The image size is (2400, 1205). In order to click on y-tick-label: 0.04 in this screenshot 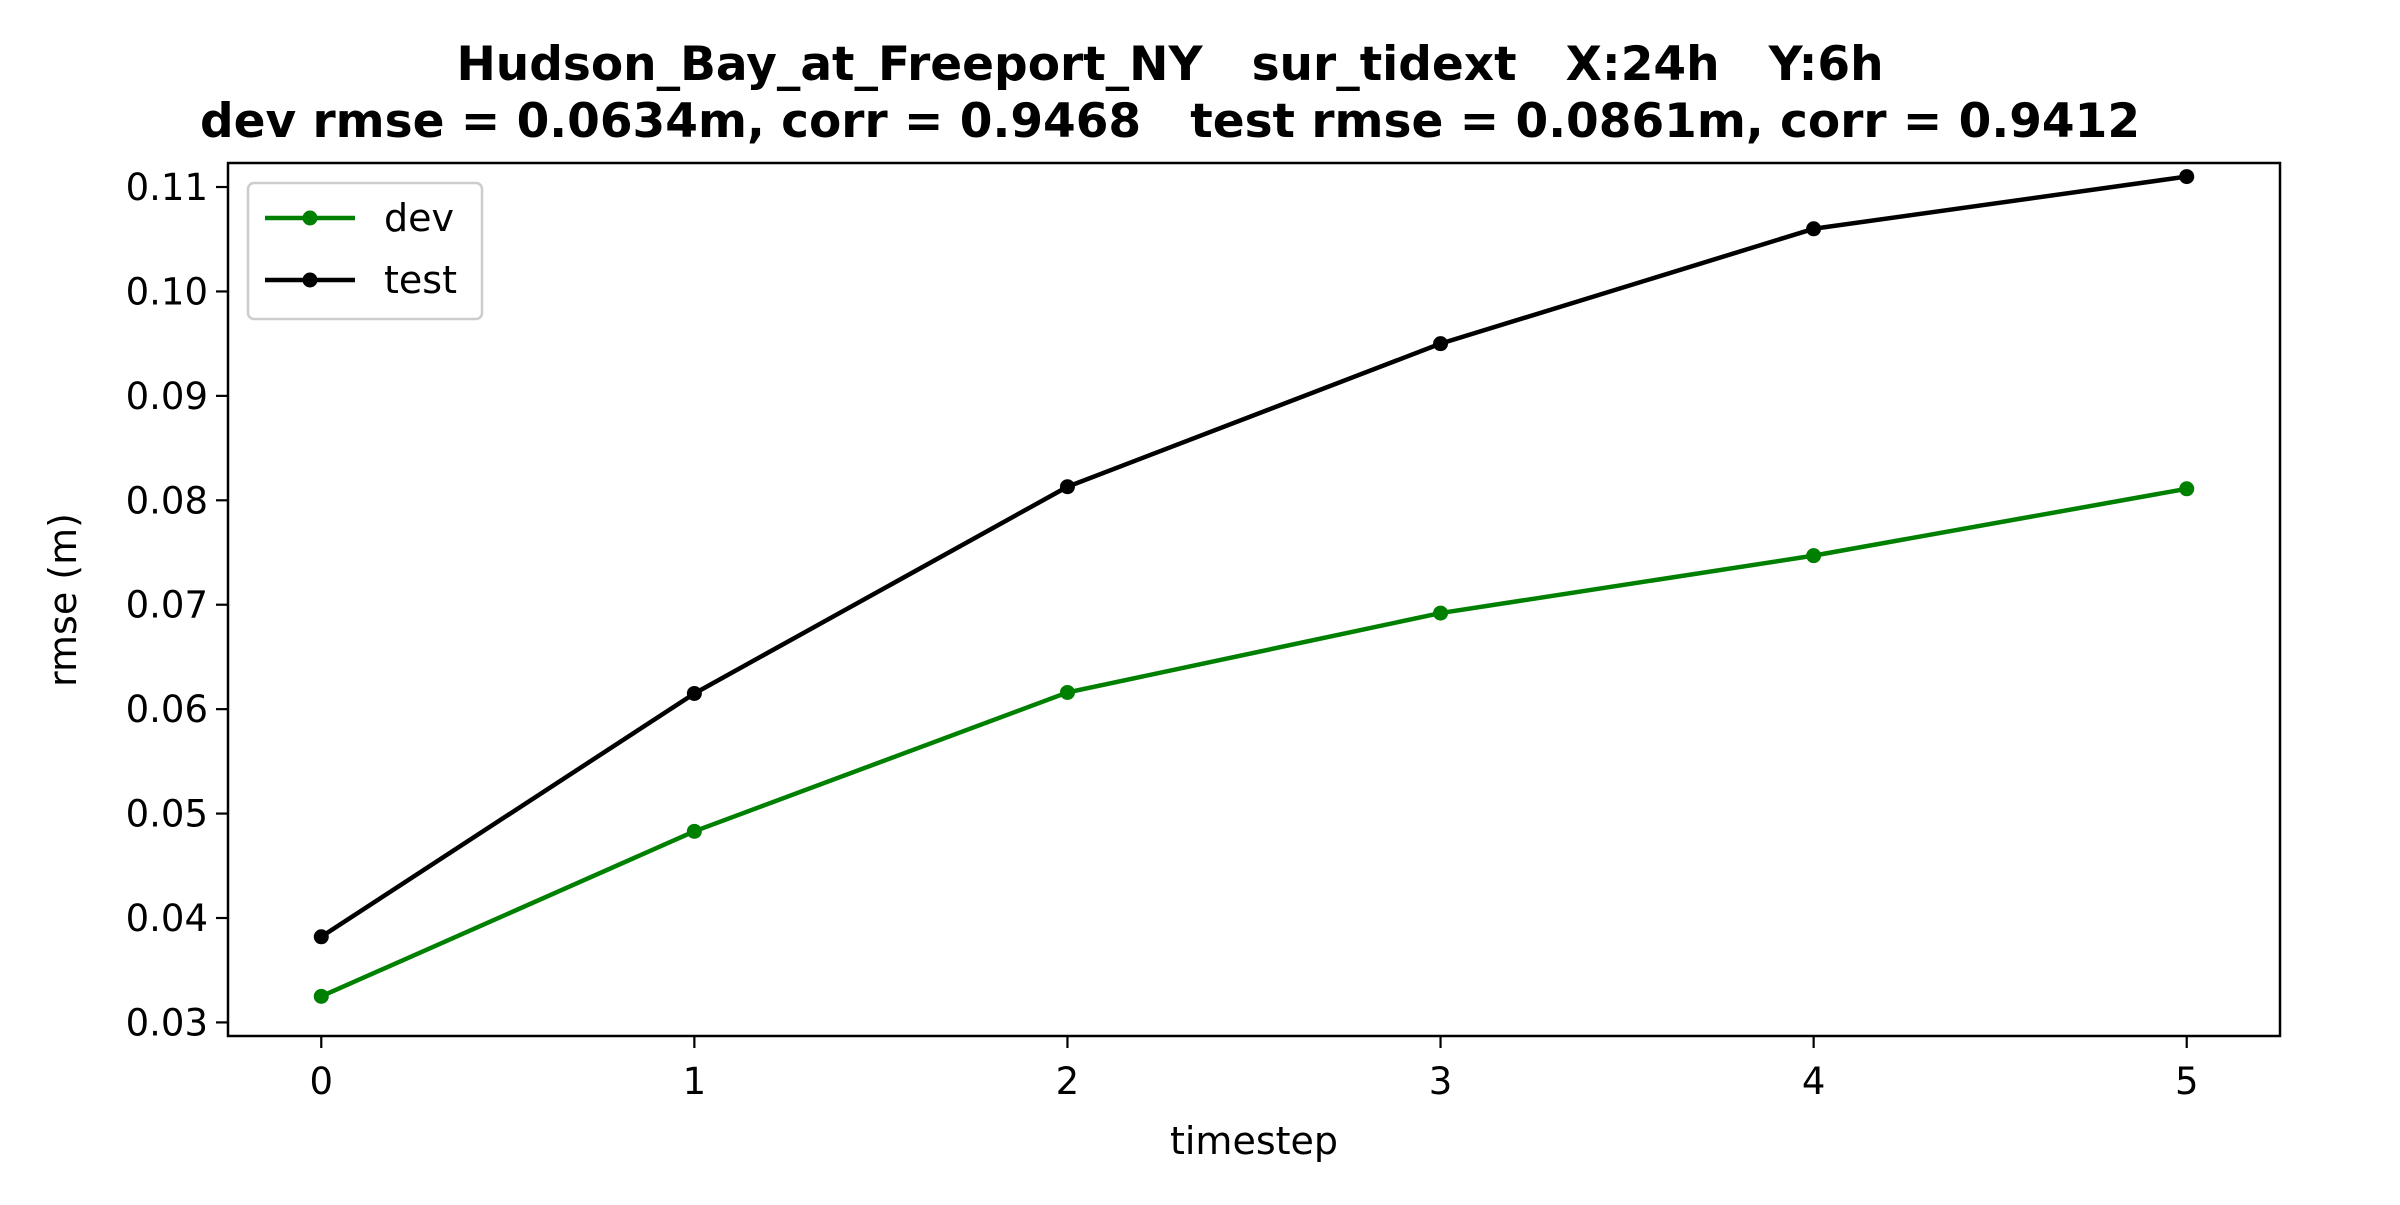, I will do `click(167, 918)`.